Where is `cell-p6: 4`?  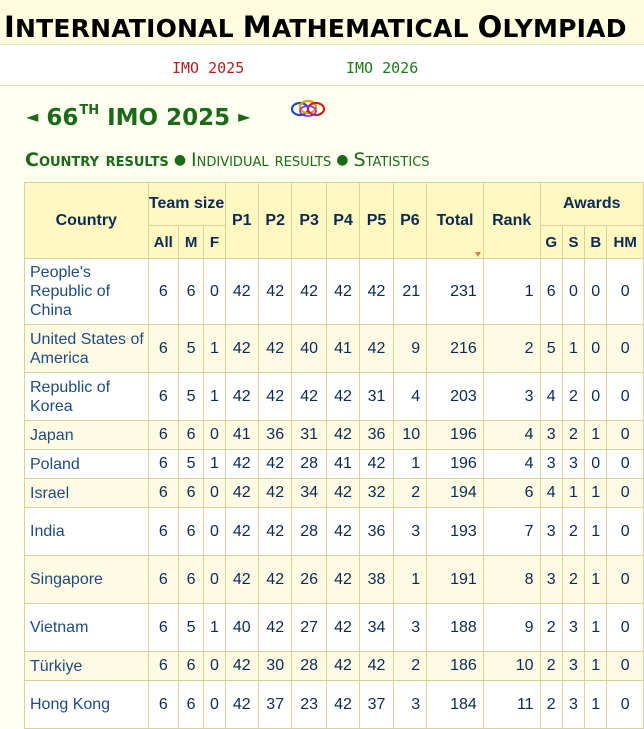
cell-p6: 4 is located at coordinates (410, 396).